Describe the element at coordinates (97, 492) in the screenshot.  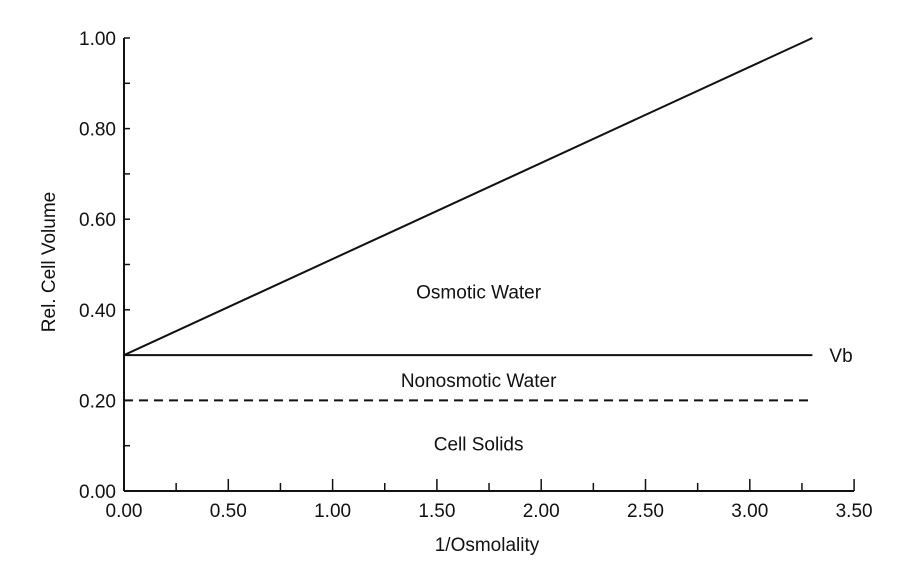
I see `y-tick-label: 0.00` at that location.